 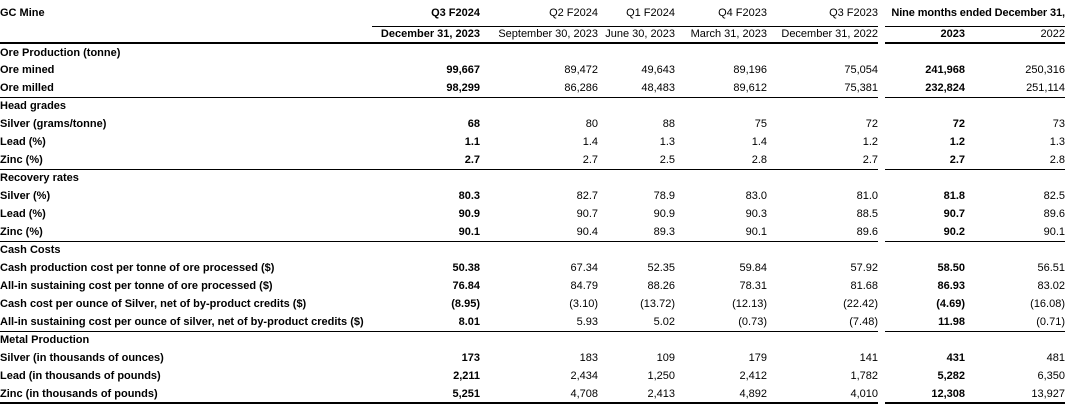 What do you see at coordinates (1015, 88) in the screenshot?
I see `cell-value: 251,114` at bounding box center [1015, 88].